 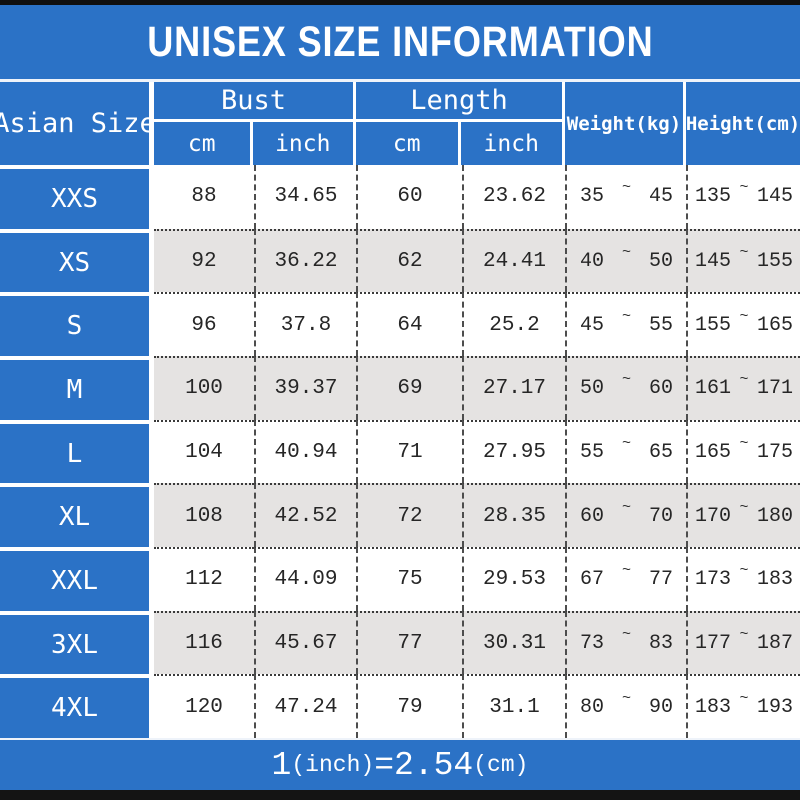 What do you see at coordinates (592, 325) in the screenshot?
I see `weight-min: 45` at bounding box center [592, 325].